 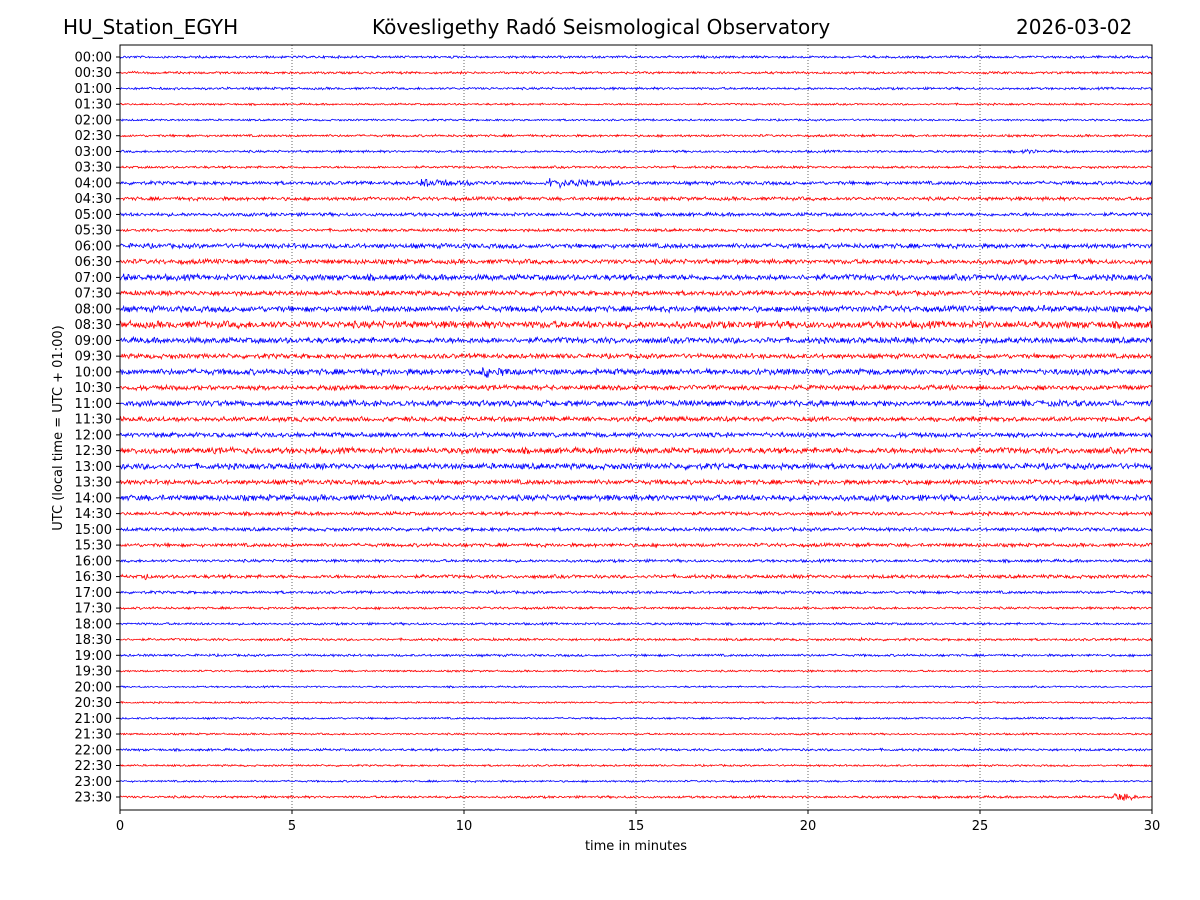 What do you see at coordinates (93, 735) in the screenshot?
I see `y-tick-label: 21:30` at bounding box center [93, 735].